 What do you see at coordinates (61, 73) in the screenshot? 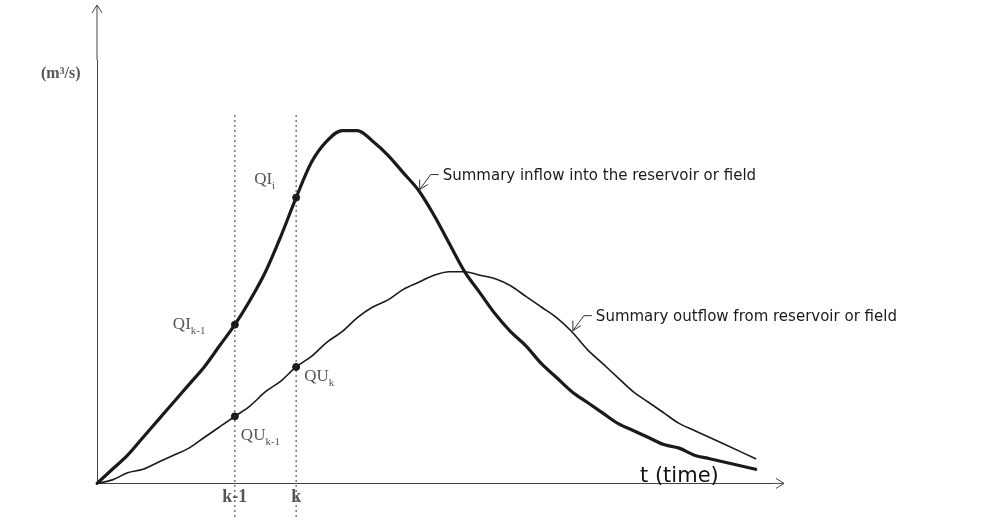
I see `y-axis-title: (m³/s)` at bounding box center [61, 73].